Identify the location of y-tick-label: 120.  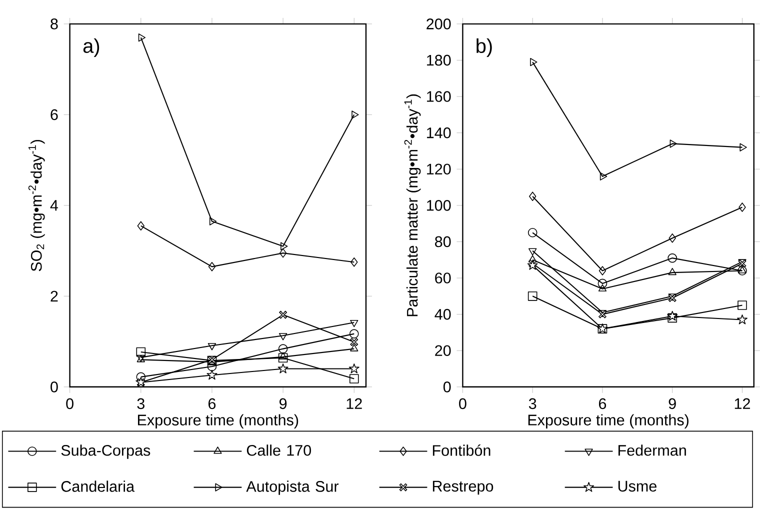
(439, 169).